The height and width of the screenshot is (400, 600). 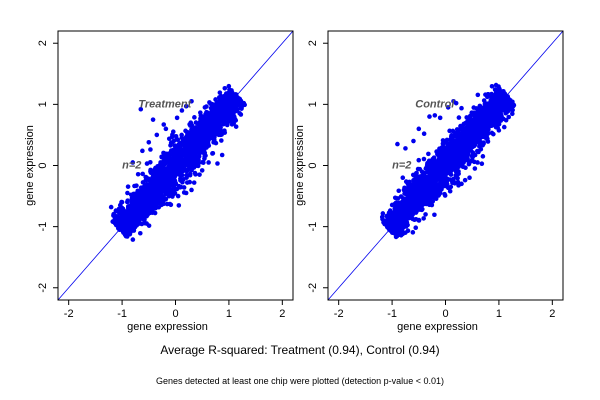 What do you see at coordinates (448, 161) in the screenshot?
I see `point-cloud` at bounding box center [448, 161].